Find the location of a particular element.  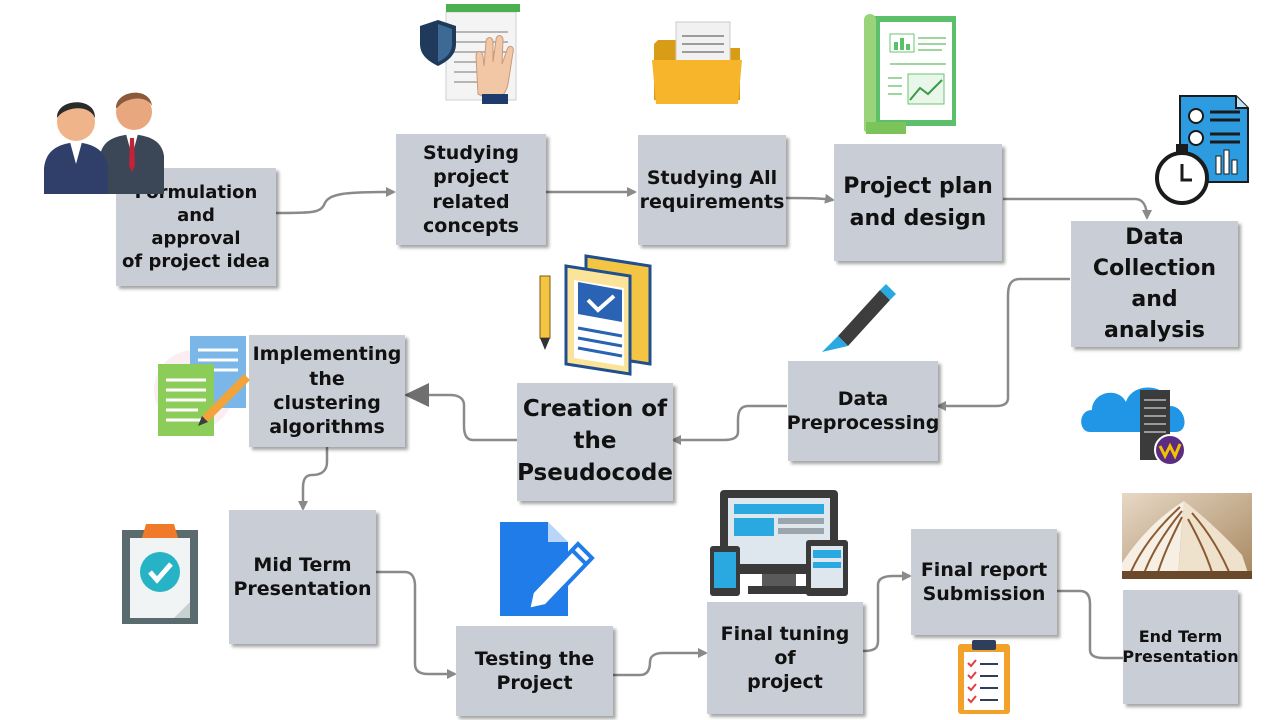

step-studying-concepts: Studying project related concepts is located at coordinates (471, 189).